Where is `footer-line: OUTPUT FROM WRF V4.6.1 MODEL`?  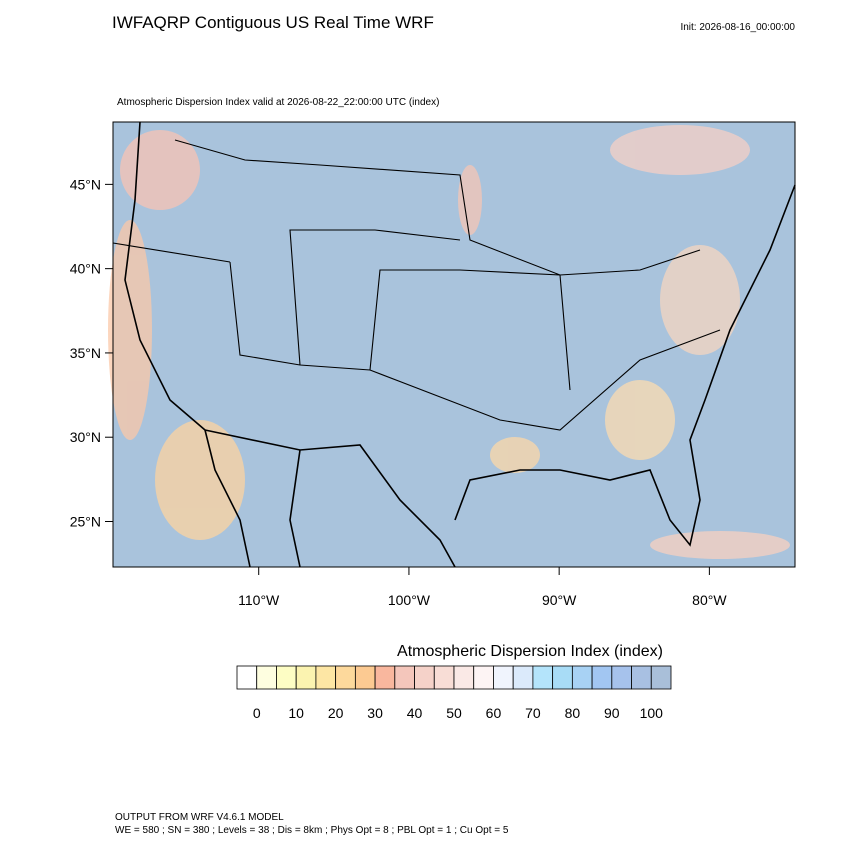
footer-line: OUTPUT FROM WRF V4.6.1 MODEL is located at coordinates (199, 817).